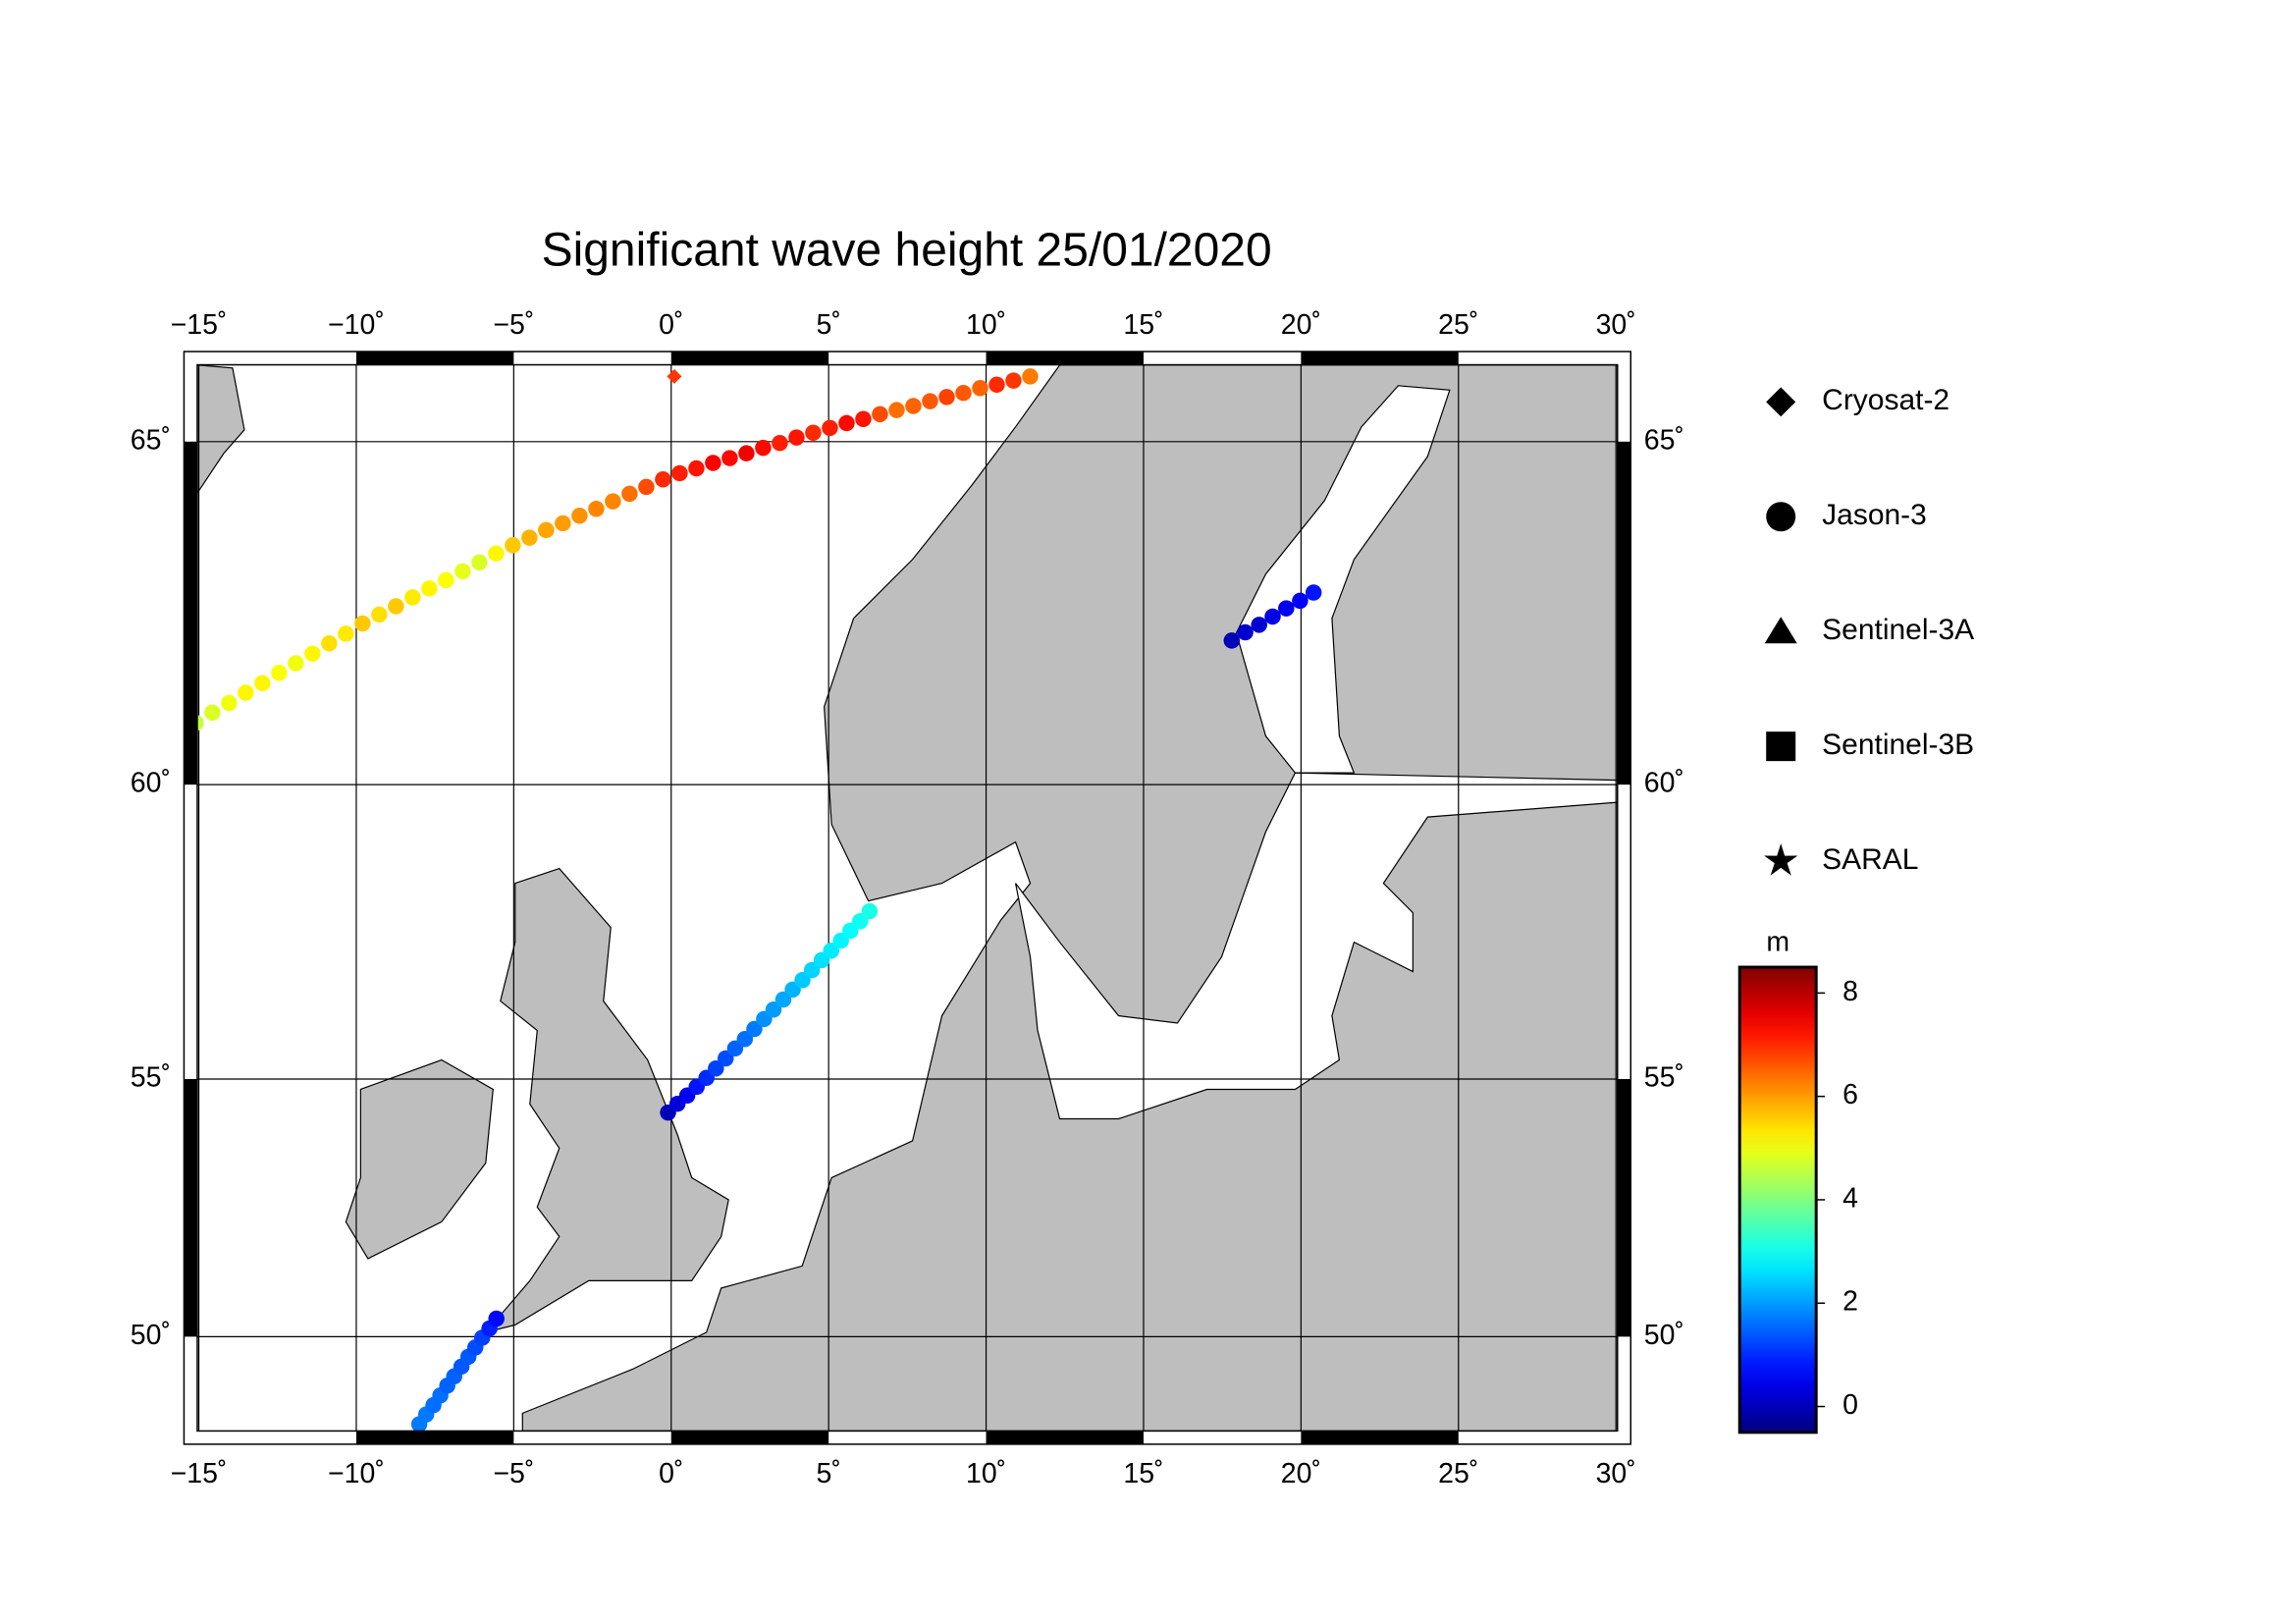 The width and height of the screenshot is (2296, 1623). What do you see at coordinates (1343, 580) in the screenshot?
I see `gulf-of-bothnia` at bounding box center [1343, 580].